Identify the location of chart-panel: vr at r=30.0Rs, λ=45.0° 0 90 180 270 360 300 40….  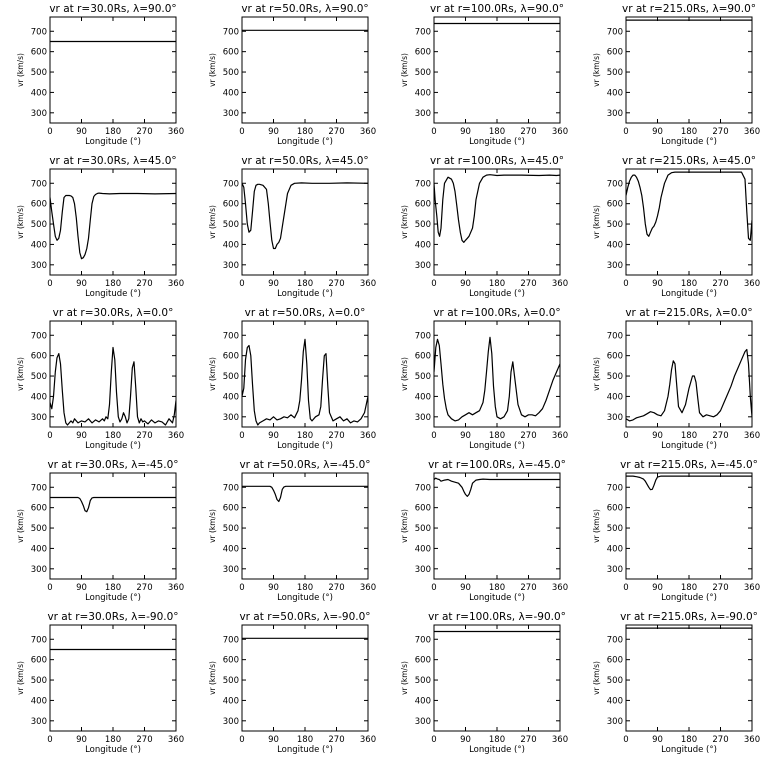
(100, 227).